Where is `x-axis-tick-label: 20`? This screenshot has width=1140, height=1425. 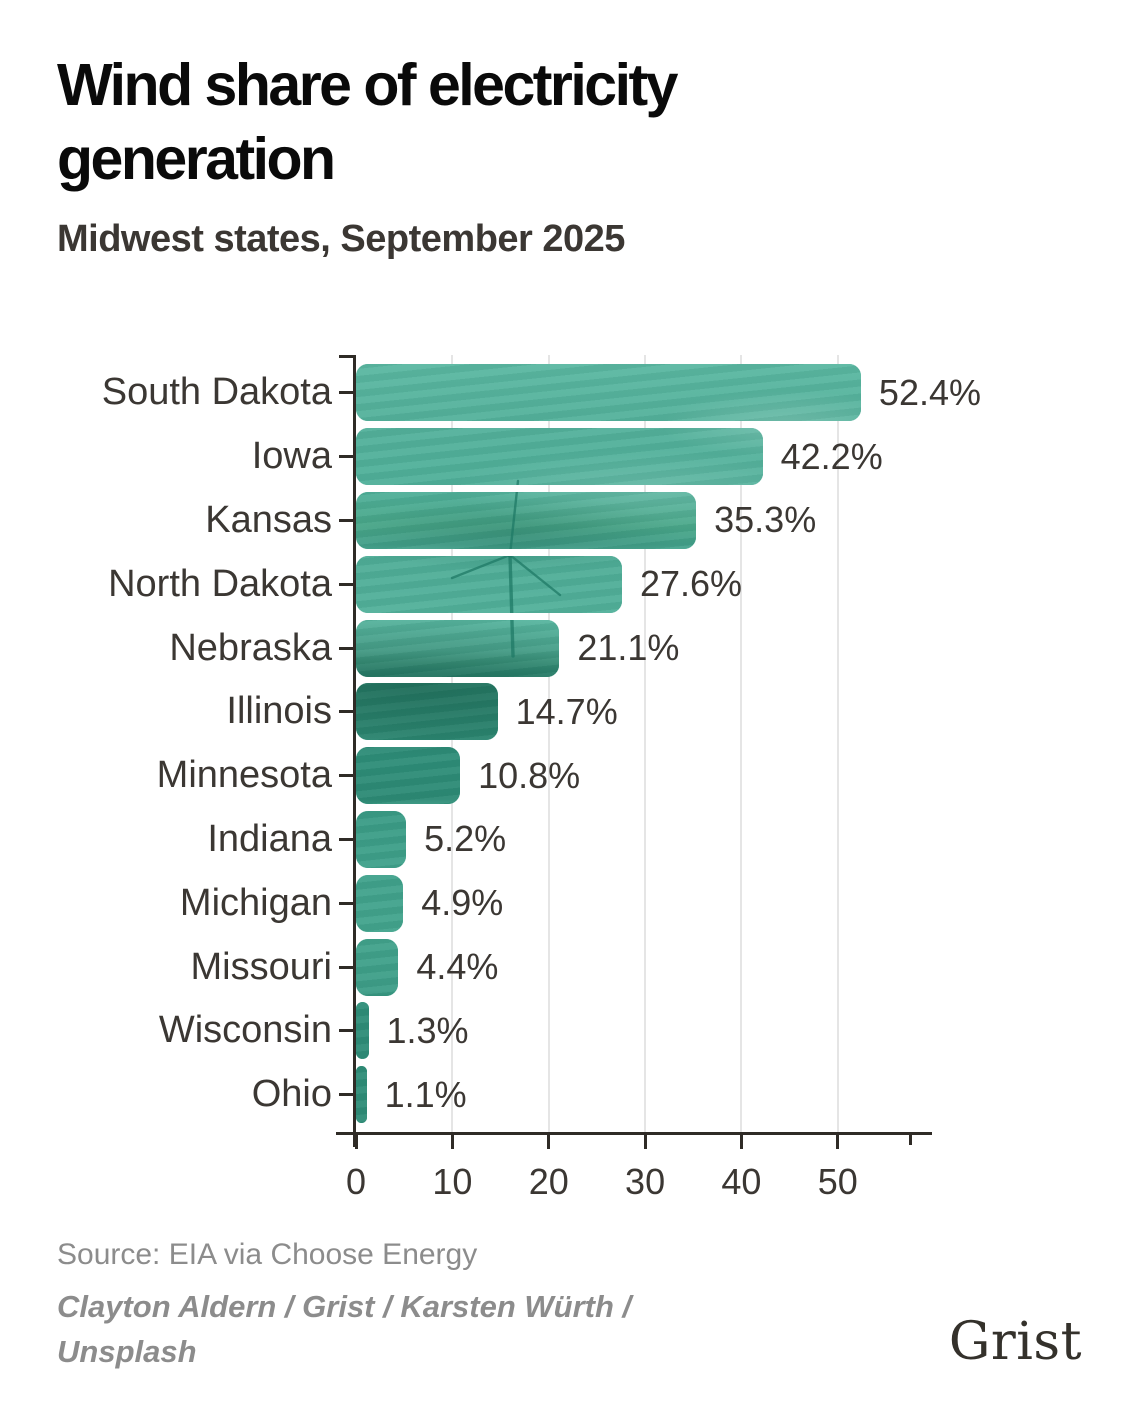
x-axis-tick-label: 20 is located at coordinates (548, 1181).